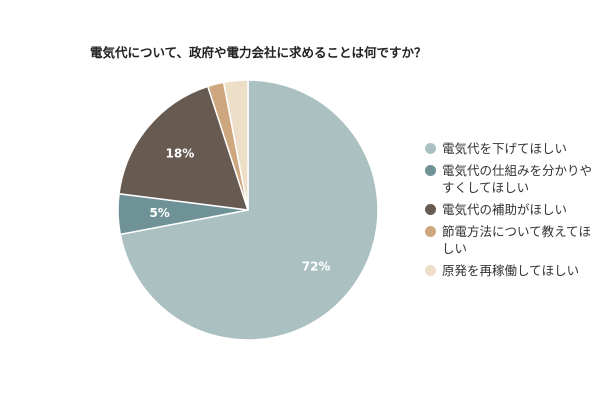  I want to click on legend-item-3: 節電方法について教えてほしい, so click(512, 240).